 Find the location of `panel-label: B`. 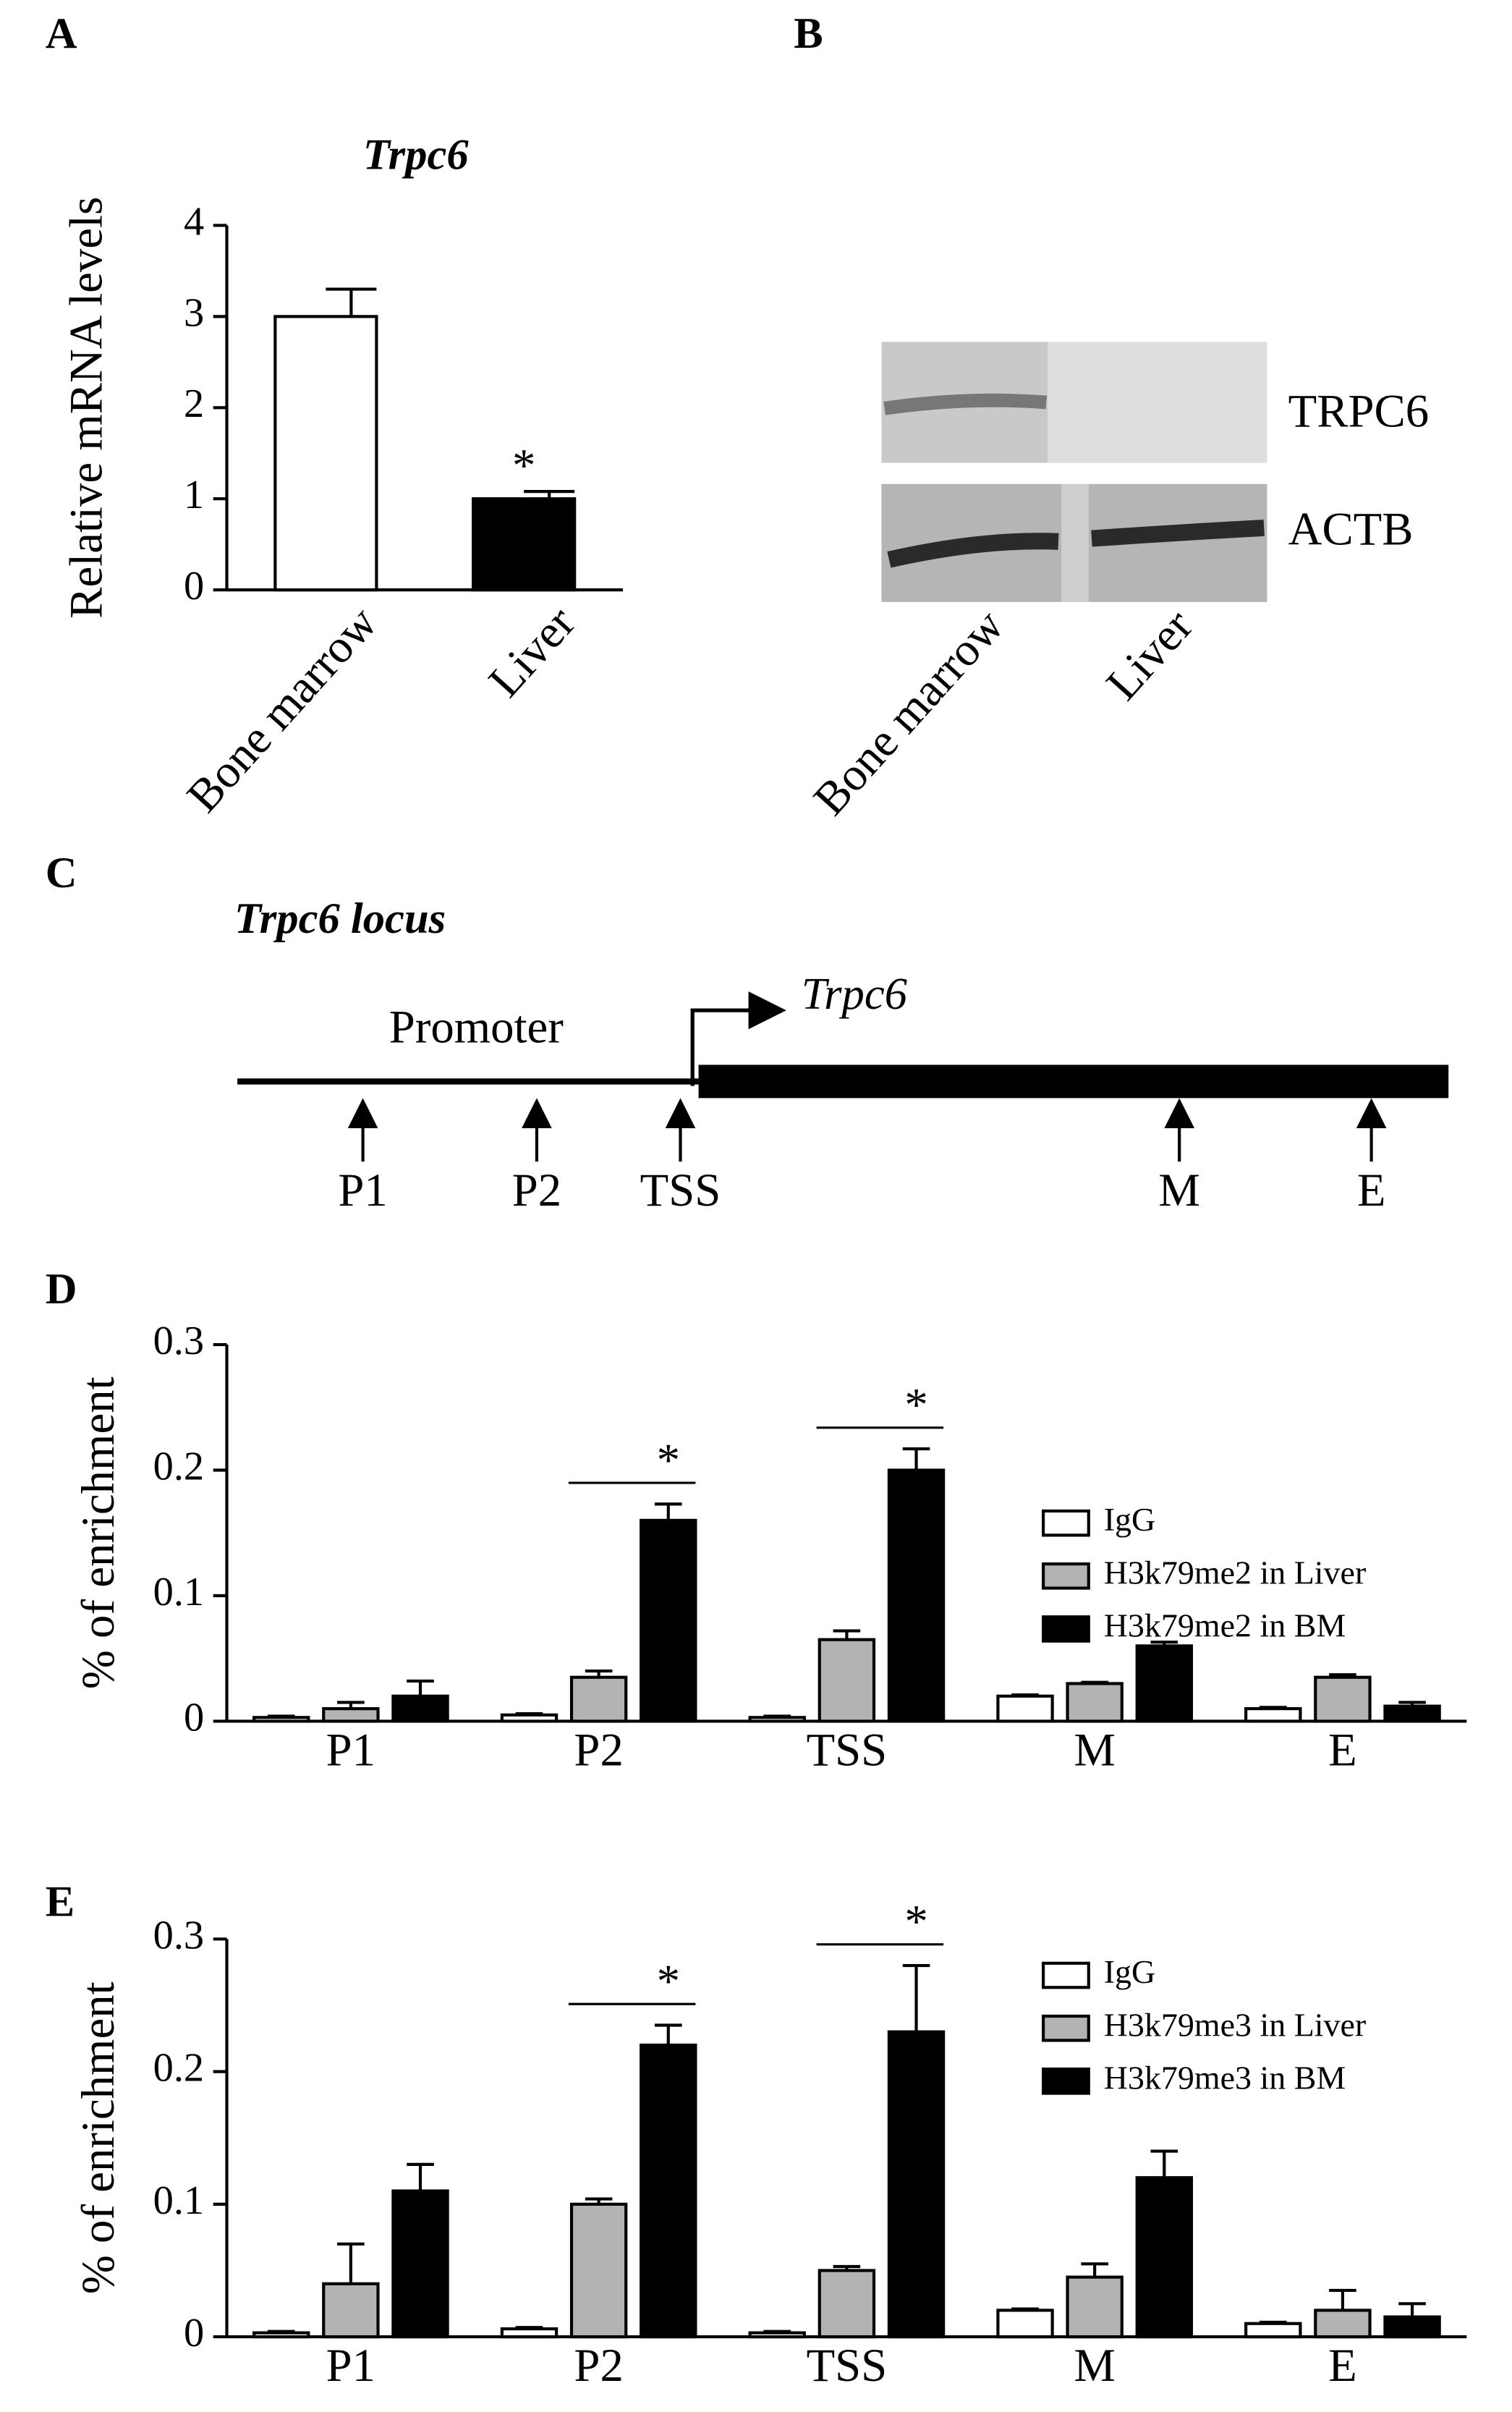

panel-label: B is located at coordinates (809, 33).